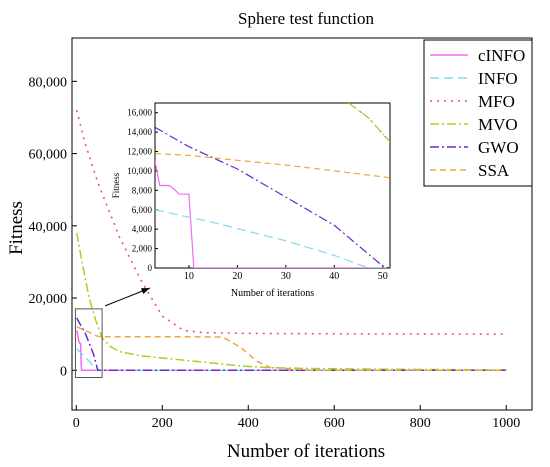 The height and width of the screenshot is (467, 550). I want to click on legend: cINFO INFO MFO MVO GWO SSA, so click(478, 113).